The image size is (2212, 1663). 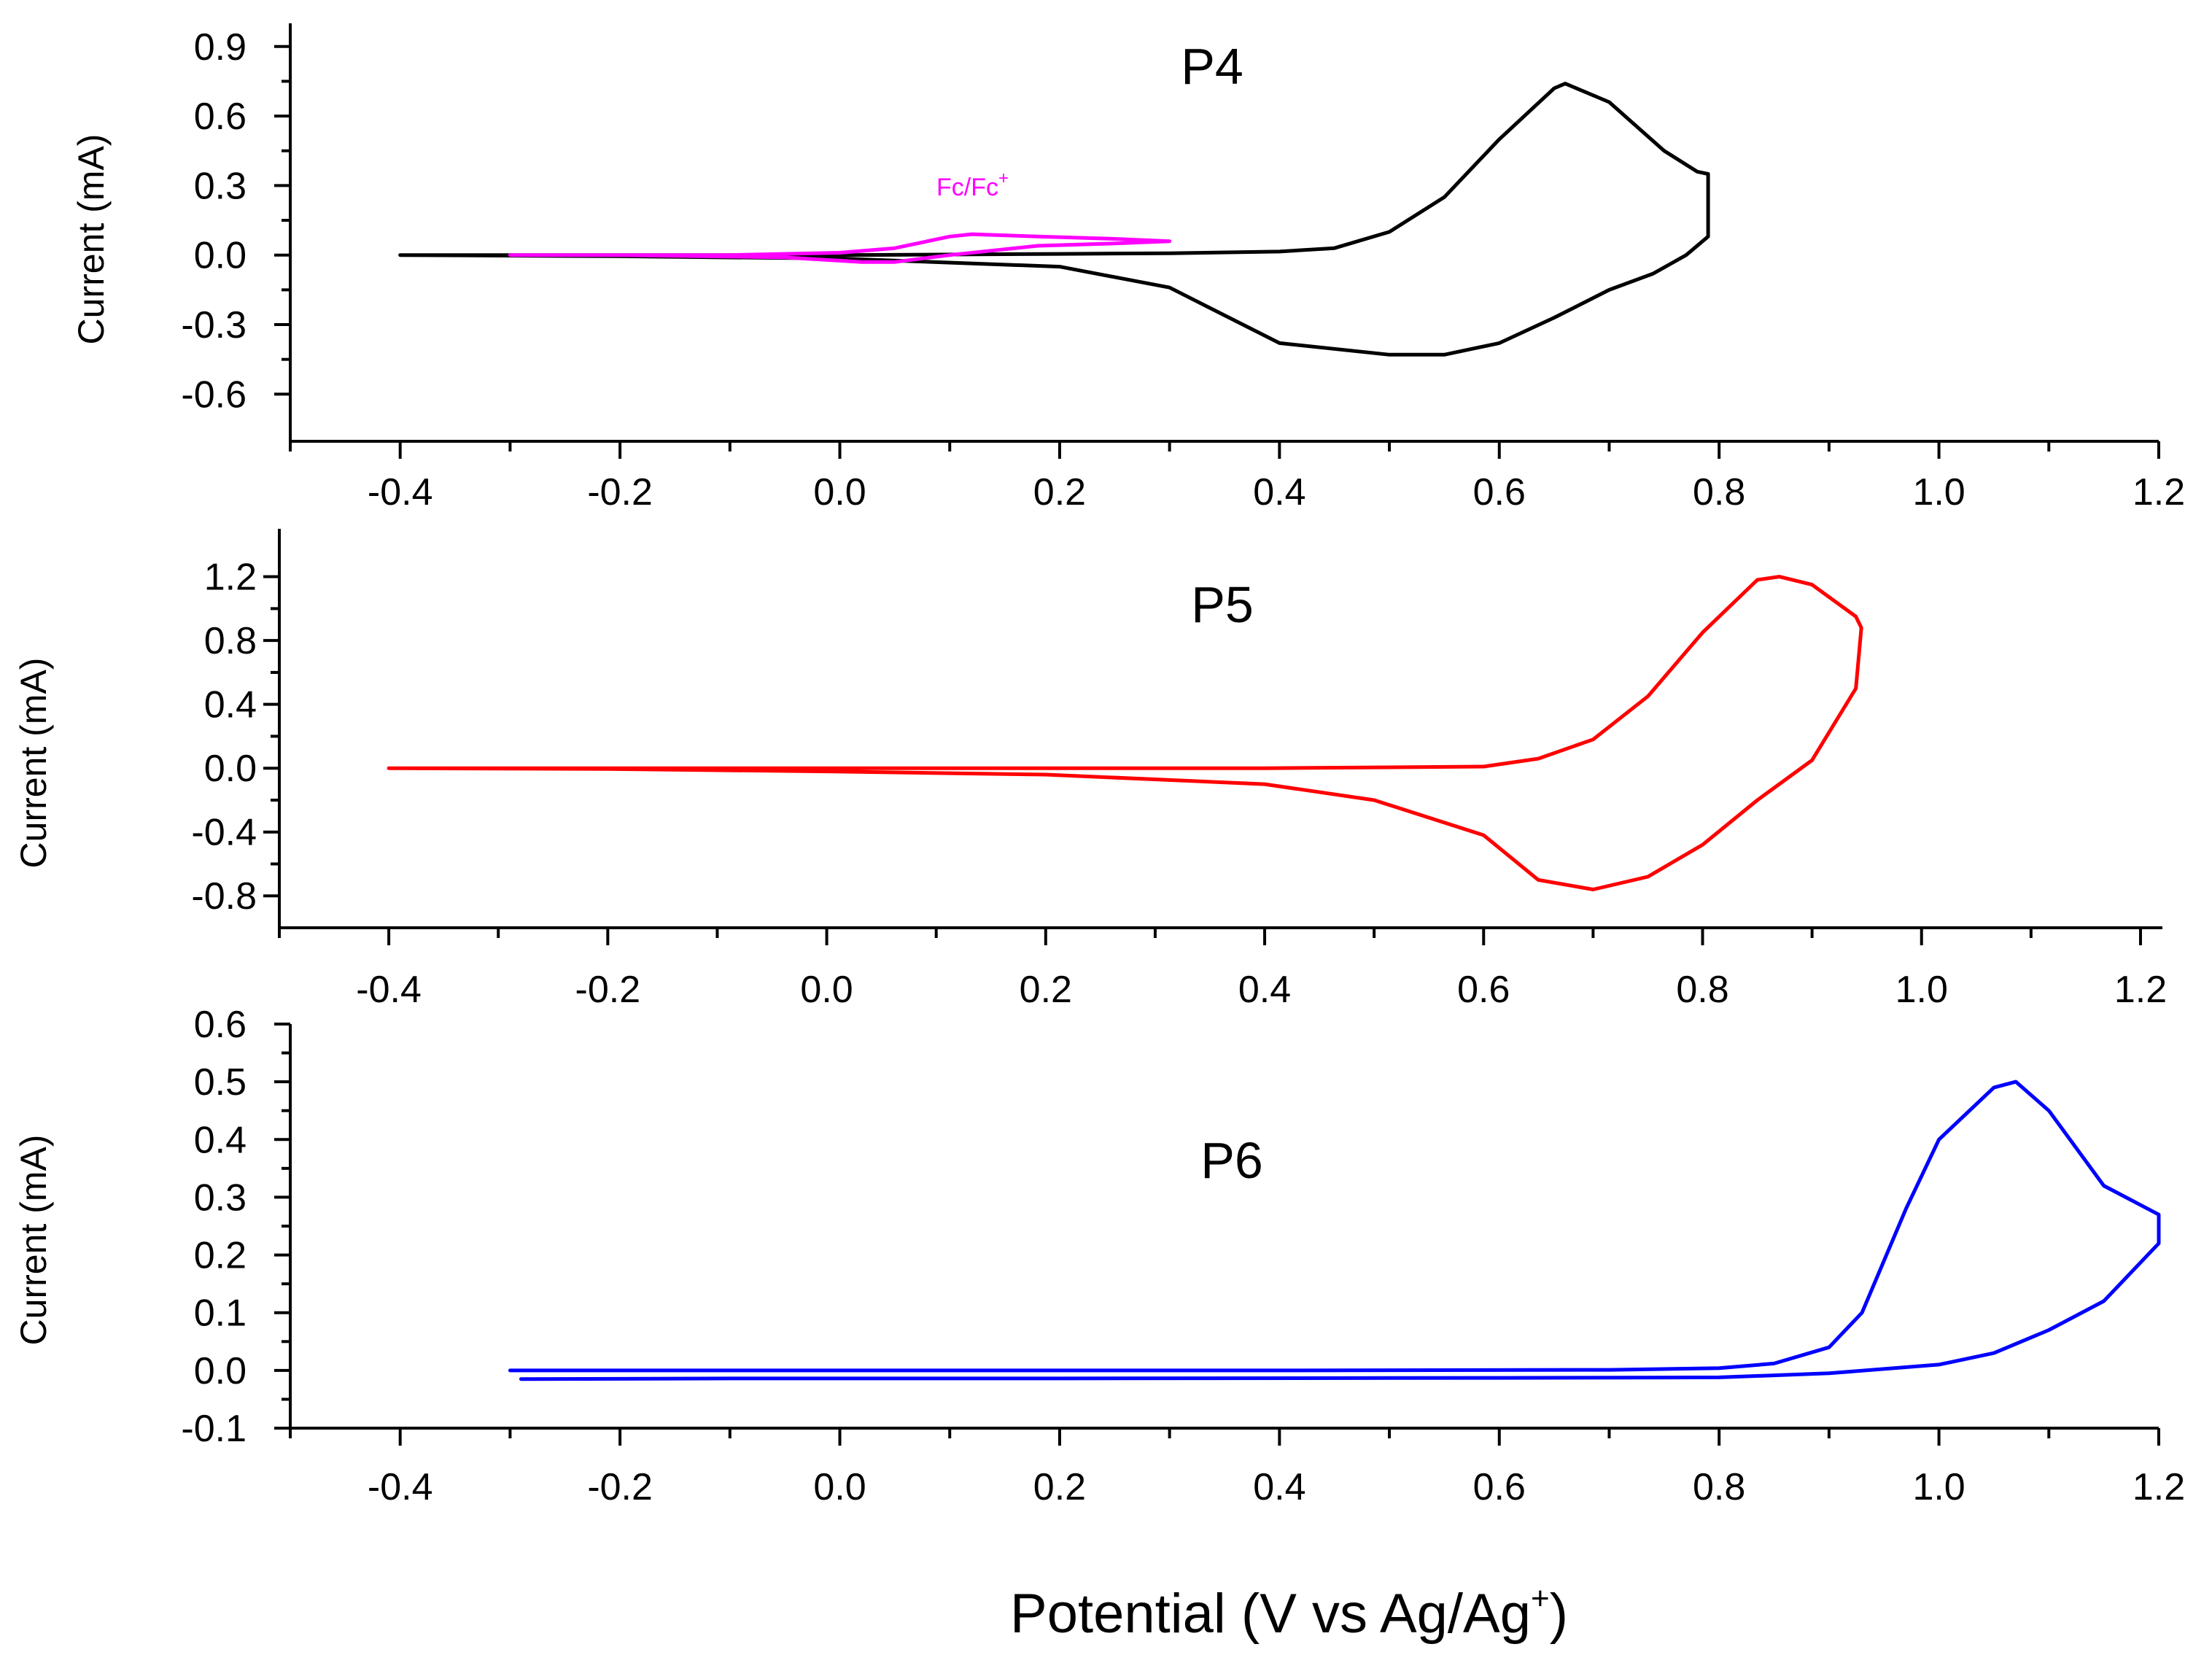 I want to click on x-tick-label-p5: 0.2, so click(x=1046, y=990).